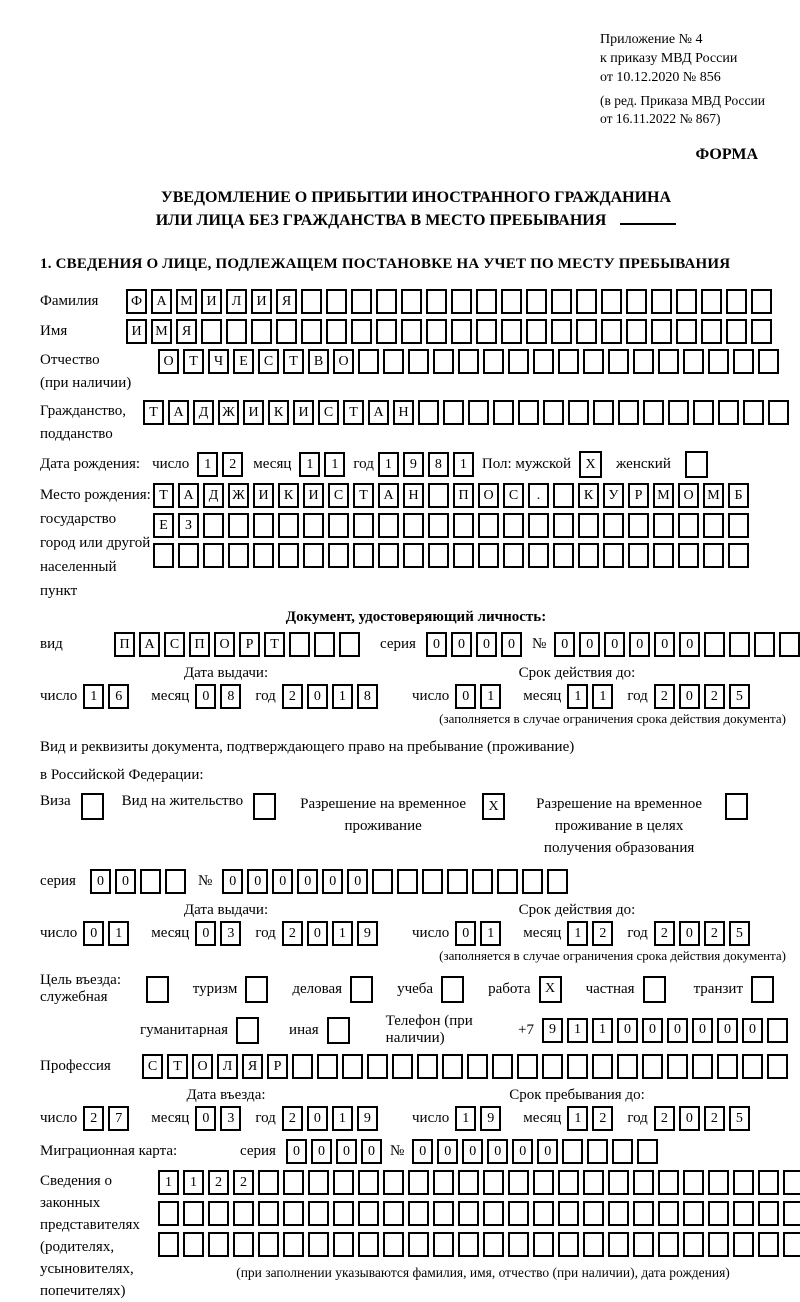  Describe the element at coordinates (367, 933) in the screenshot. I see `char-cell: 9` at that location.